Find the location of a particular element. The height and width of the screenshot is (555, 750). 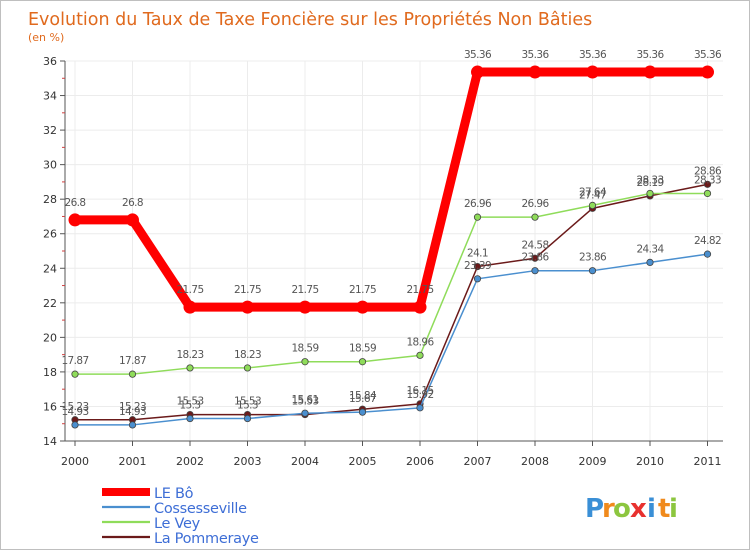

logo-letter: i is located at coordinates (673, 509).